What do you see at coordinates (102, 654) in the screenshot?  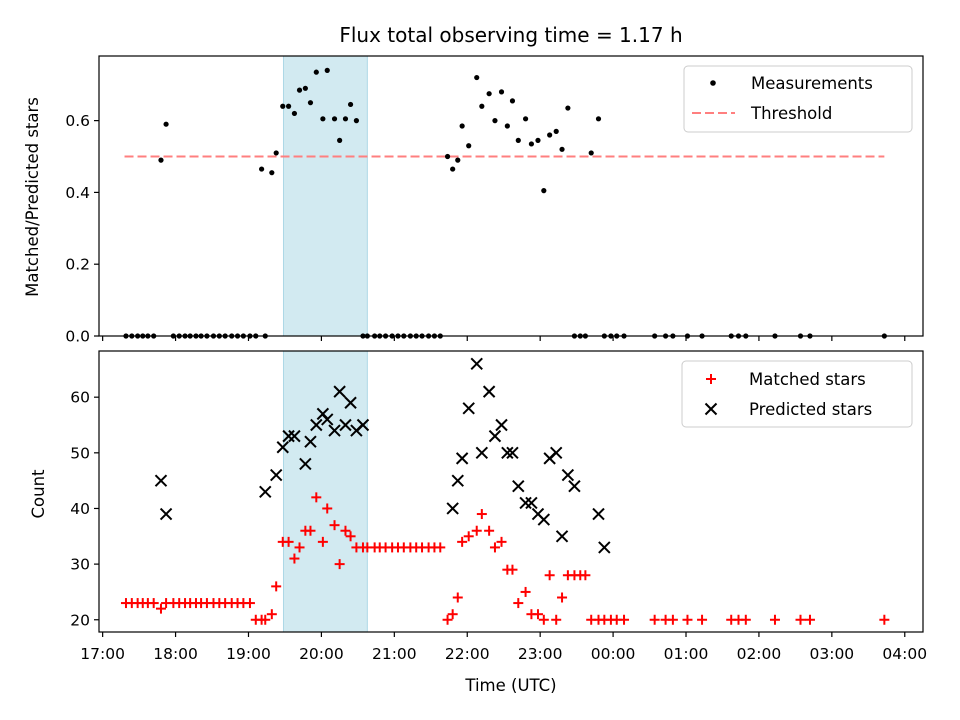 I see `bottom-xtick-label: 17:00` at bounding box center [102, 654].